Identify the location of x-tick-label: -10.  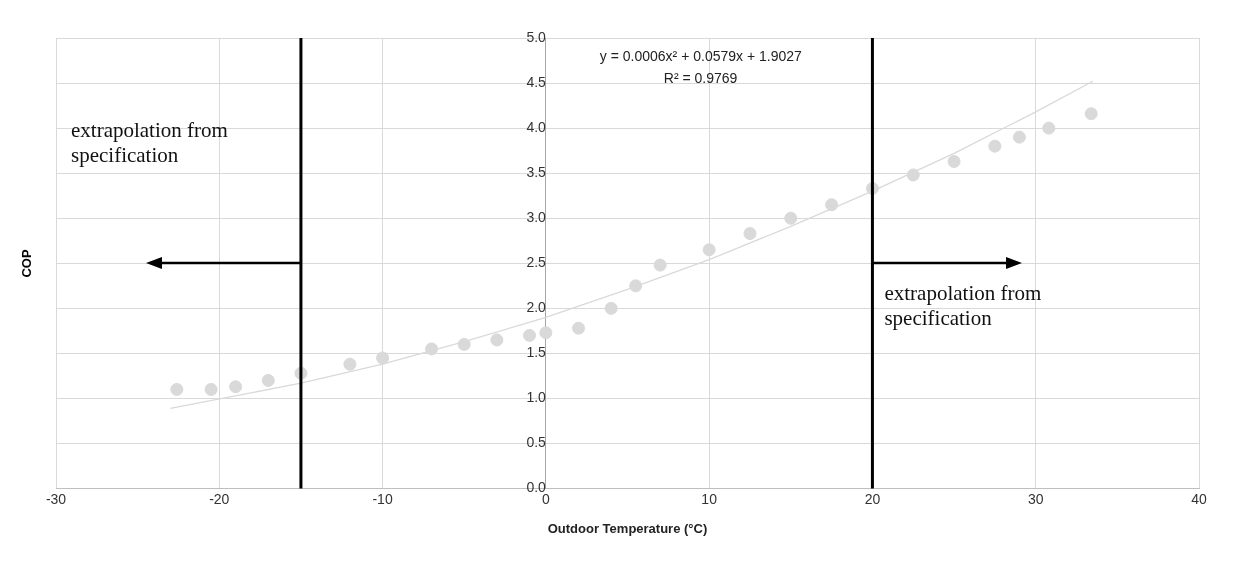
(382, 498).